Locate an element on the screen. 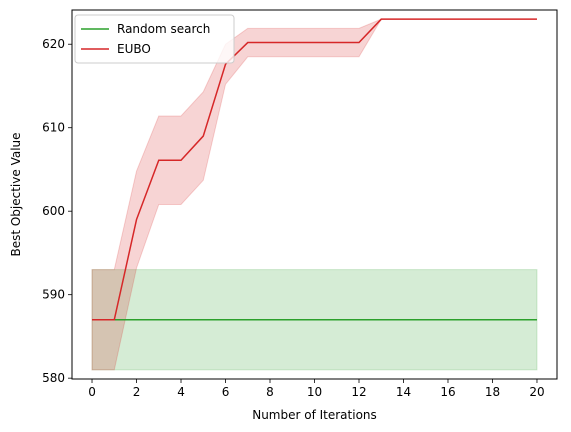 The image size is (571, 432). x-axis-label: Number of Iterations is located at coordinates (314, 415).